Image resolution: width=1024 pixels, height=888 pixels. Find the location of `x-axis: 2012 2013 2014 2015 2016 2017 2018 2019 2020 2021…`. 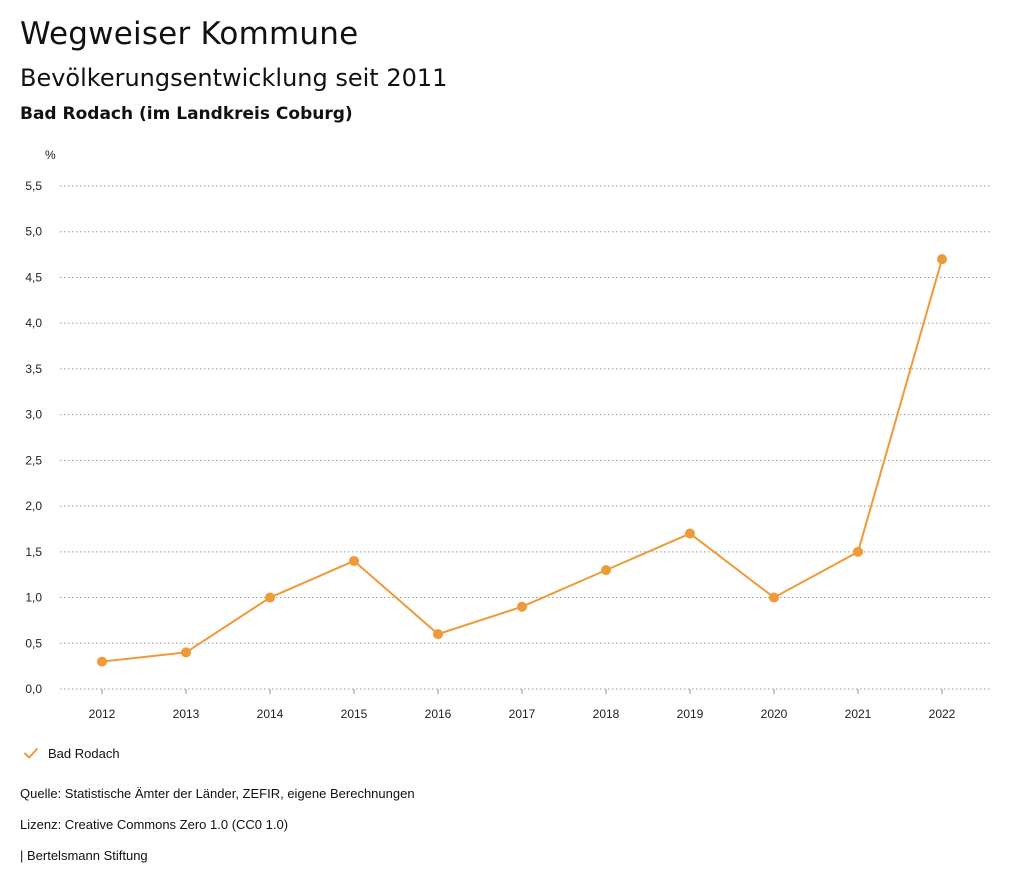

x-axis: 2012 2013 2014 2015 2016 2017 2018 2019 2020 2021… is located at coordinates (522, 705).